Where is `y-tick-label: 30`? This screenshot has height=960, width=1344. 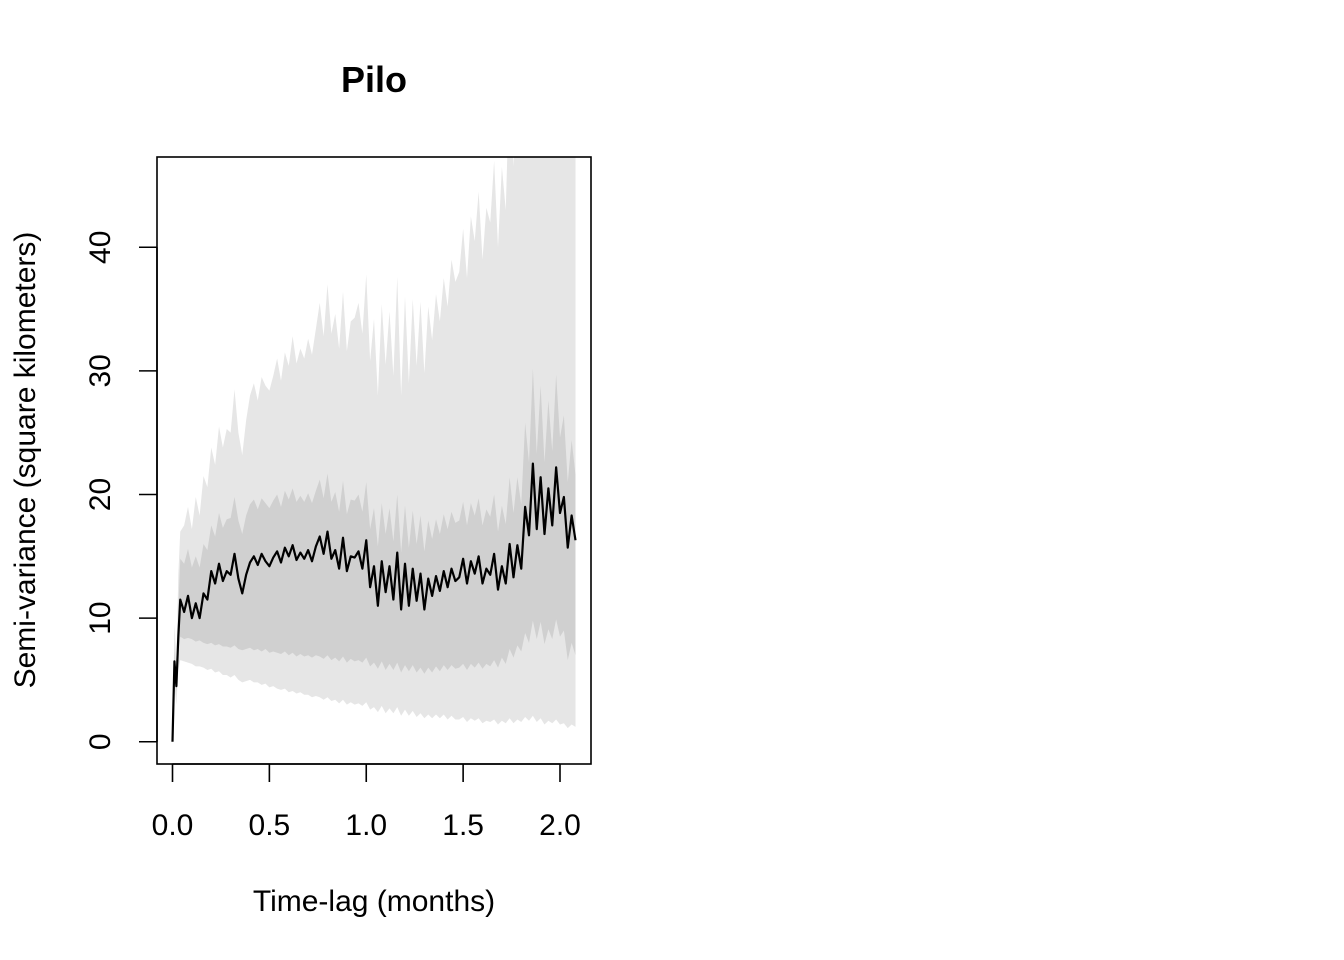
y-tick-label: 30 is located at coordinates (100, 370).